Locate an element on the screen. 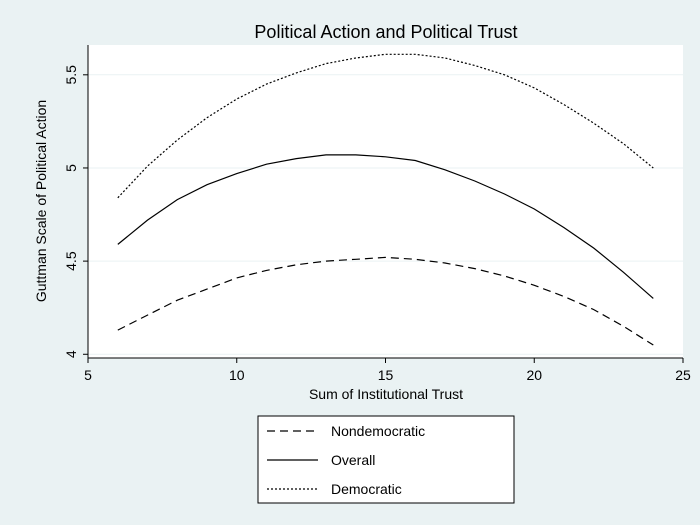 This screenshot has height=525, width=700. x-axis-label: Sum of Institutional Trust is located at coordinates (386, 394).